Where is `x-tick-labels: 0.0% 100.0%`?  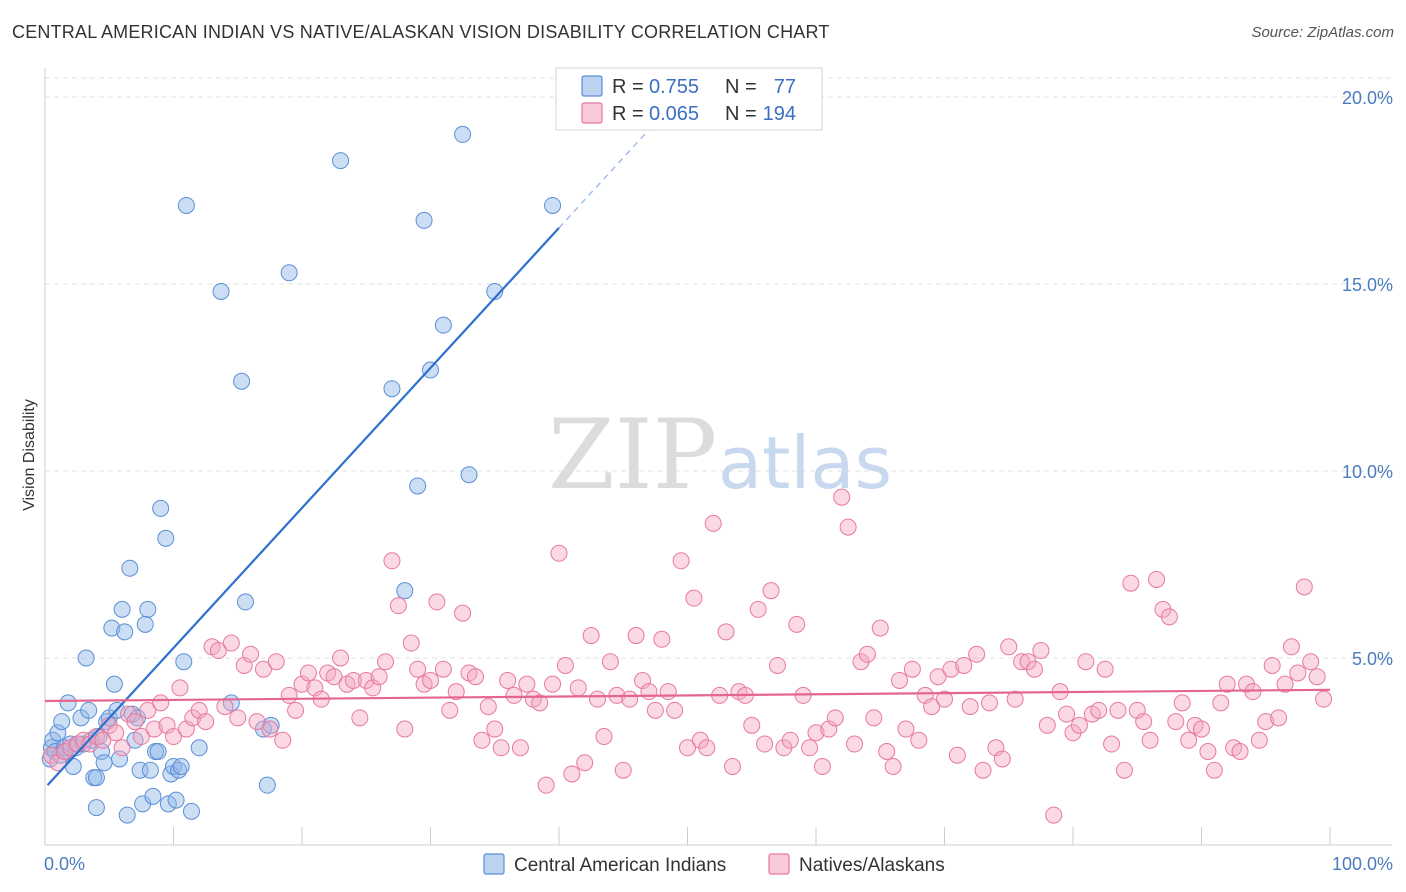 x-tick-labels: 0.0% 100.0% is located at coordinates (718, 864).